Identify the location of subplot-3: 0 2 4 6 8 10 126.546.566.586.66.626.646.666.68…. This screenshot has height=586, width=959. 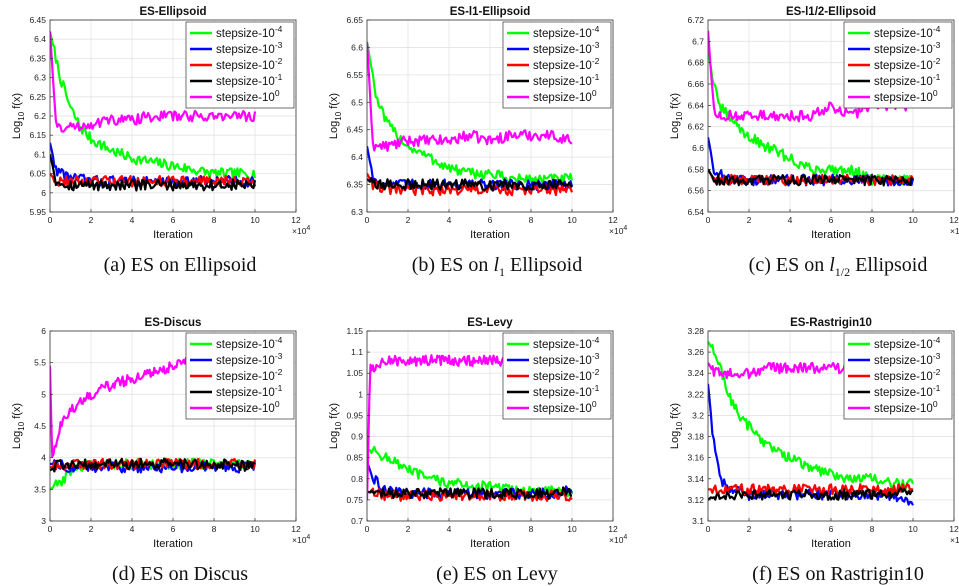
(814, 142).